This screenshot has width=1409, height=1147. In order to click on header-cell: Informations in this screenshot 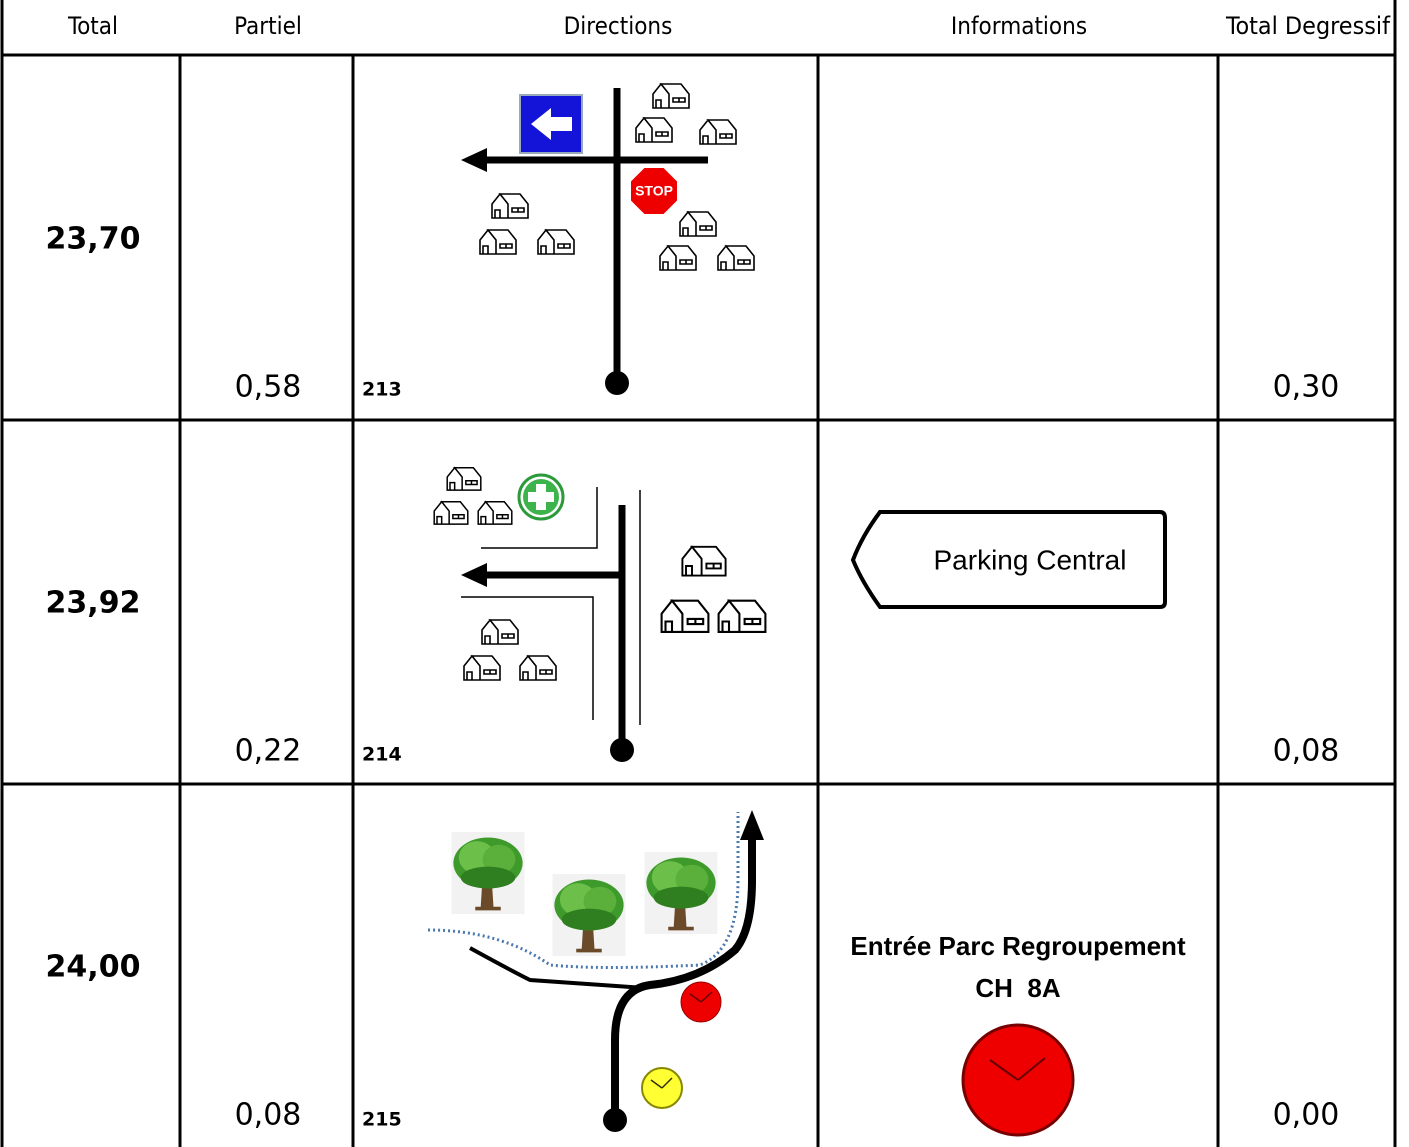, I will do `click(1019, 26)`.